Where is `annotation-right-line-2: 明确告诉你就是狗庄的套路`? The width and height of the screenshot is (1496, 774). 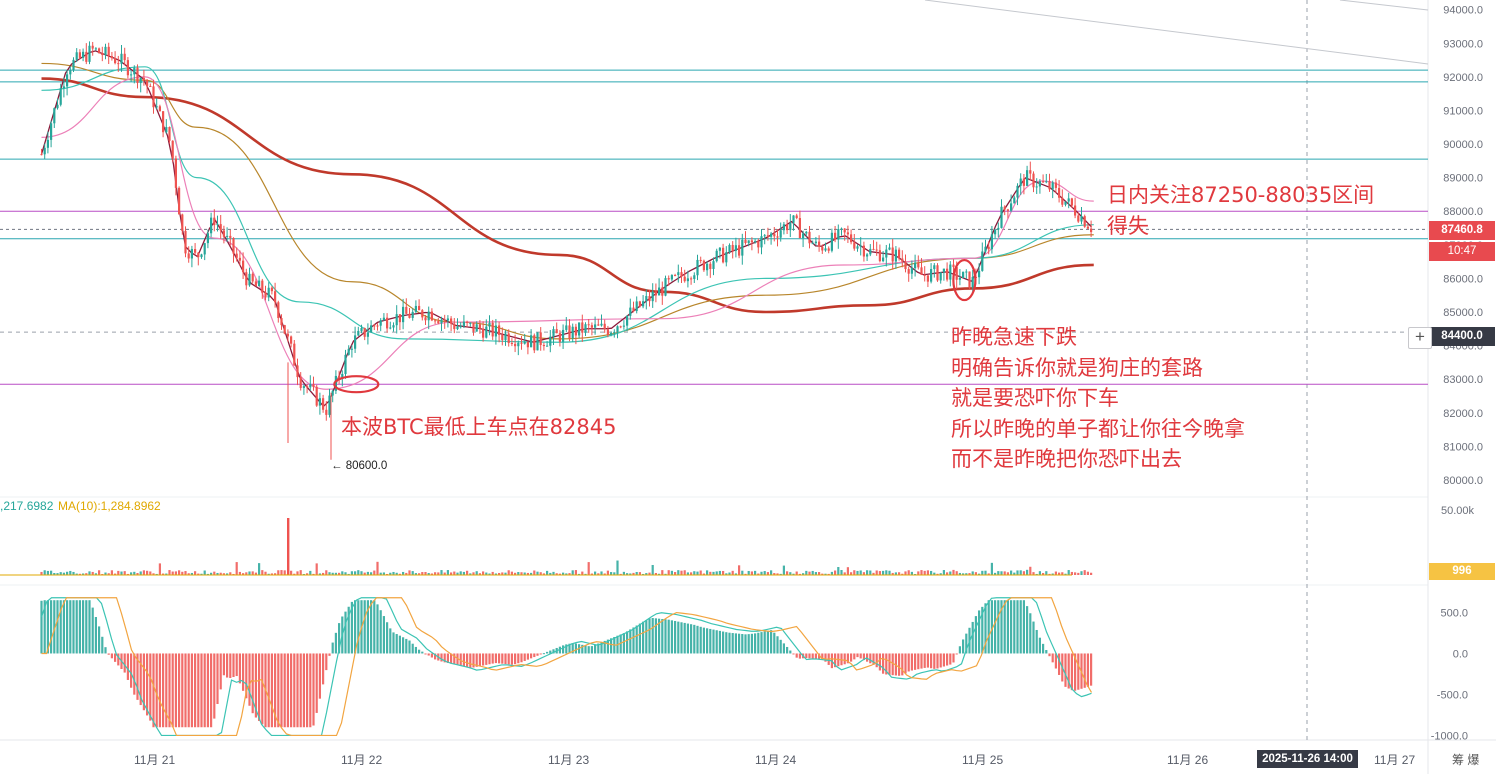
annotation-right-line-2: 明确告诉你就是狗庄的套路 is located at coordinates (1077, 367).